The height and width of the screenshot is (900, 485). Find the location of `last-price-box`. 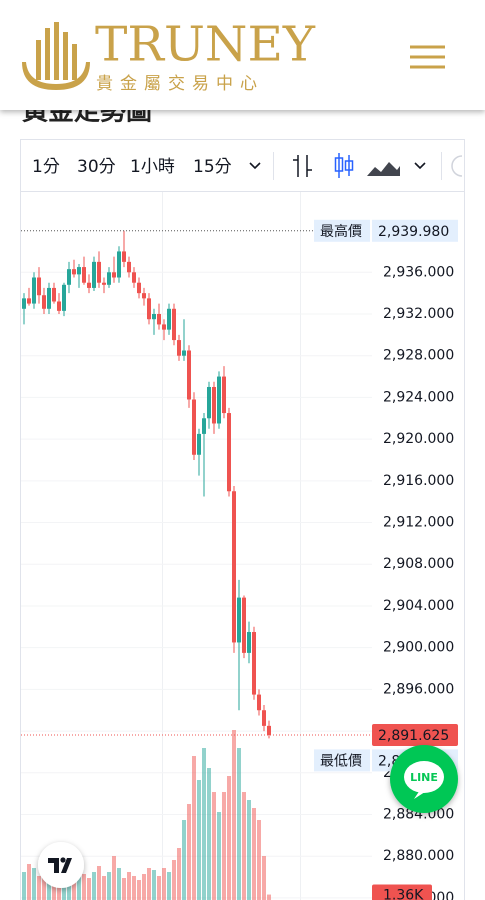

last-price-box is located at coordinates (415, 734).